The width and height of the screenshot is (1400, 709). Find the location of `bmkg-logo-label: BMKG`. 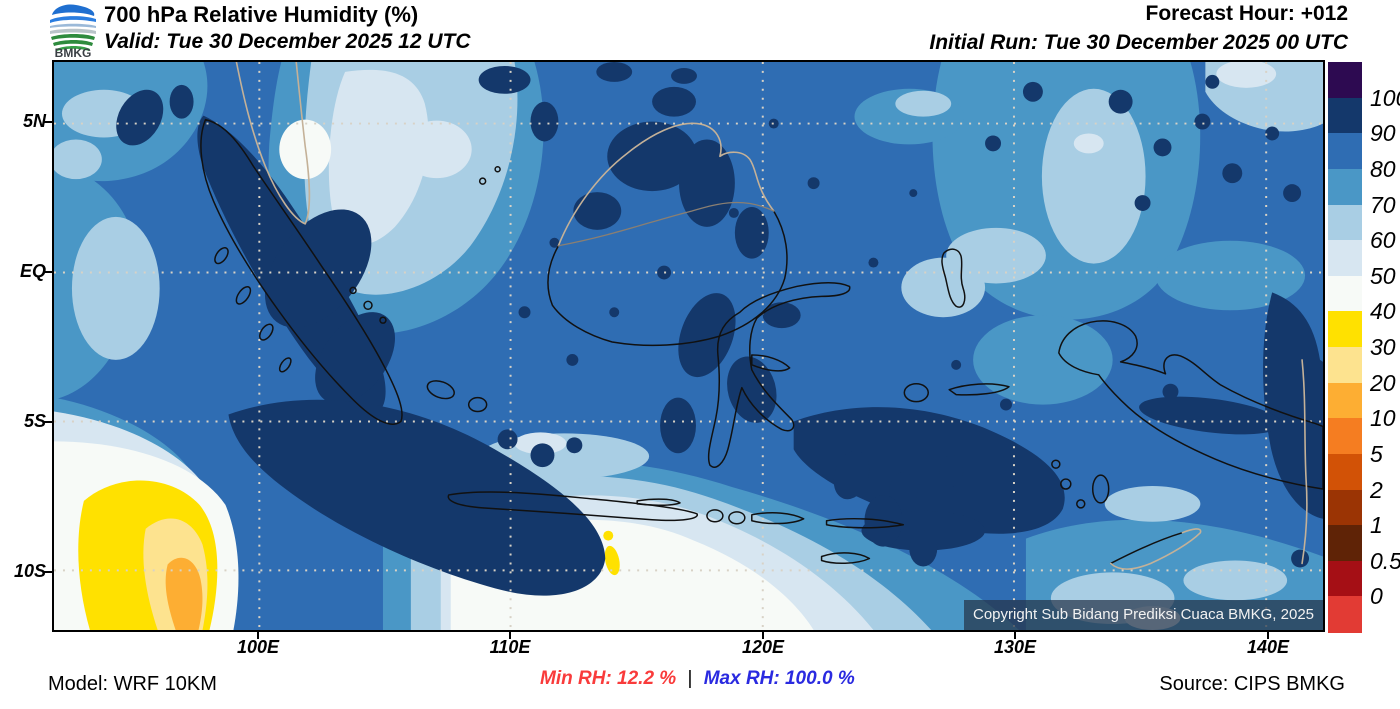

bmkg-logo-label: BMKG is located at coordinates (73, 52).